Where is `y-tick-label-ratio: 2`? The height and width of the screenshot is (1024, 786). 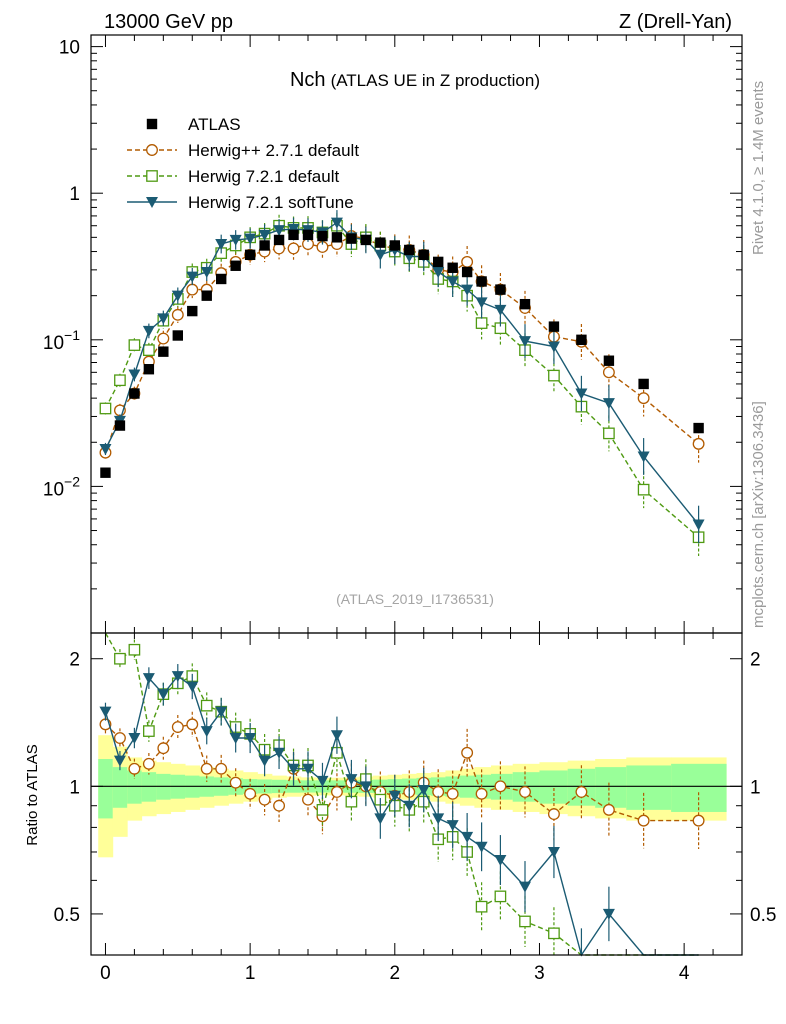 y-tick-label-ratio: 2 is located at coordinates (74, 660).